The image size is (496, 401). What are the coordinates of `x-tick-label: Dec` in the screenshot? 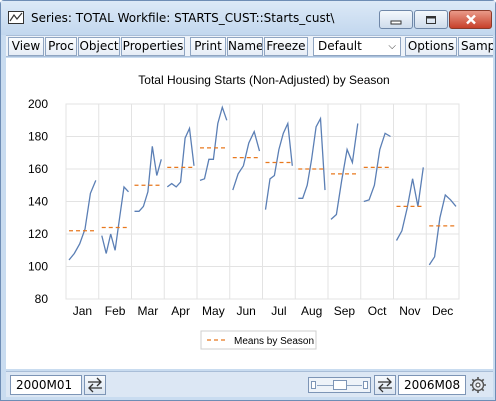 It's located at (442, 311).